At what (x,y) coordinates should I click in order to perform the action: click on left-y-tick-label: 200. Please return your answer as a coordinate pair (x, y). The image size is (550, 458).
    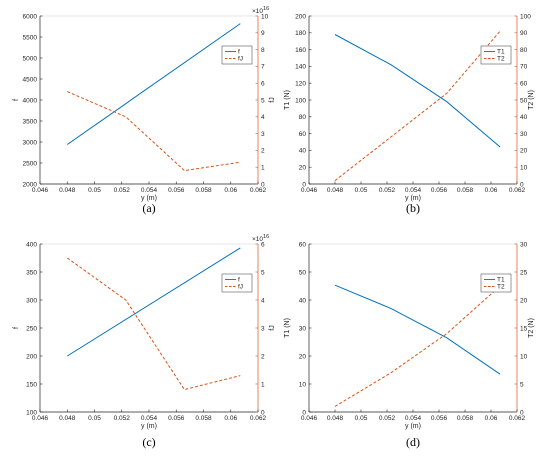
    Looking at the image, I should click on (31, 356).